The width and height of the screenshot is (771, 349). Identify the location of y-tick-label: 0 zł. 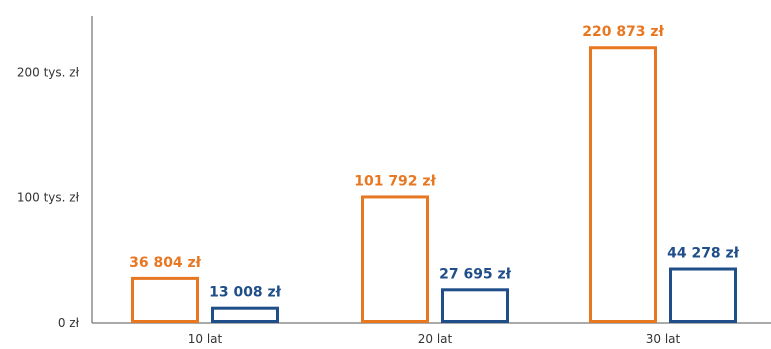
(69, 323).